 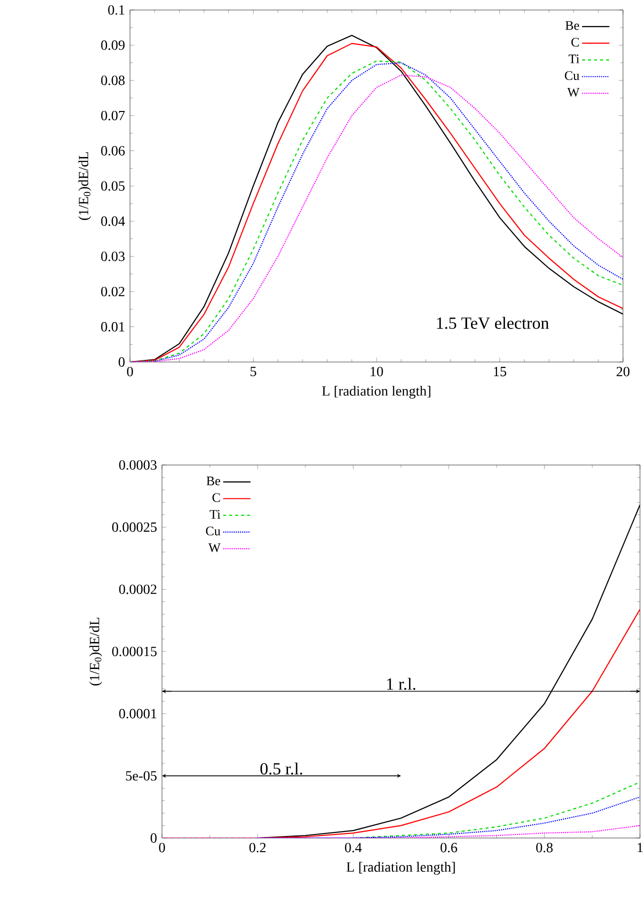 What do you see at coordinates (253, 371) in the screenshot?
I see `x-tick-label: 5` at bounding box center [253, 371].